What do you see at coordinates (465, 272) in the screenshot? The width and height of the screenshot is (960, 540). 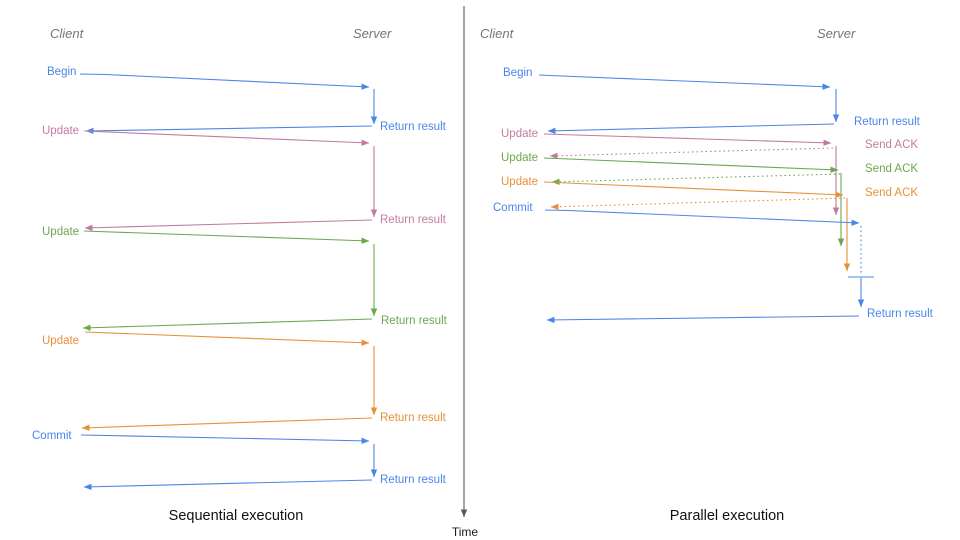 I see `time-axis: Time` at bounding box center [465, 272].